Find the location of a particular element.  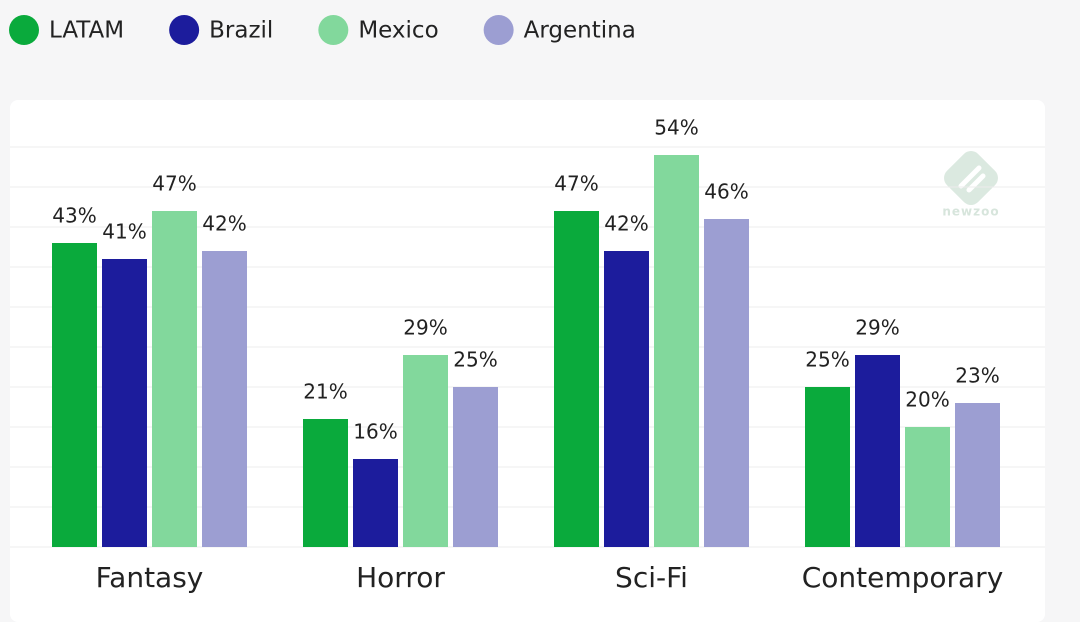

value-label: 21% is located at coordinates (325, 392).